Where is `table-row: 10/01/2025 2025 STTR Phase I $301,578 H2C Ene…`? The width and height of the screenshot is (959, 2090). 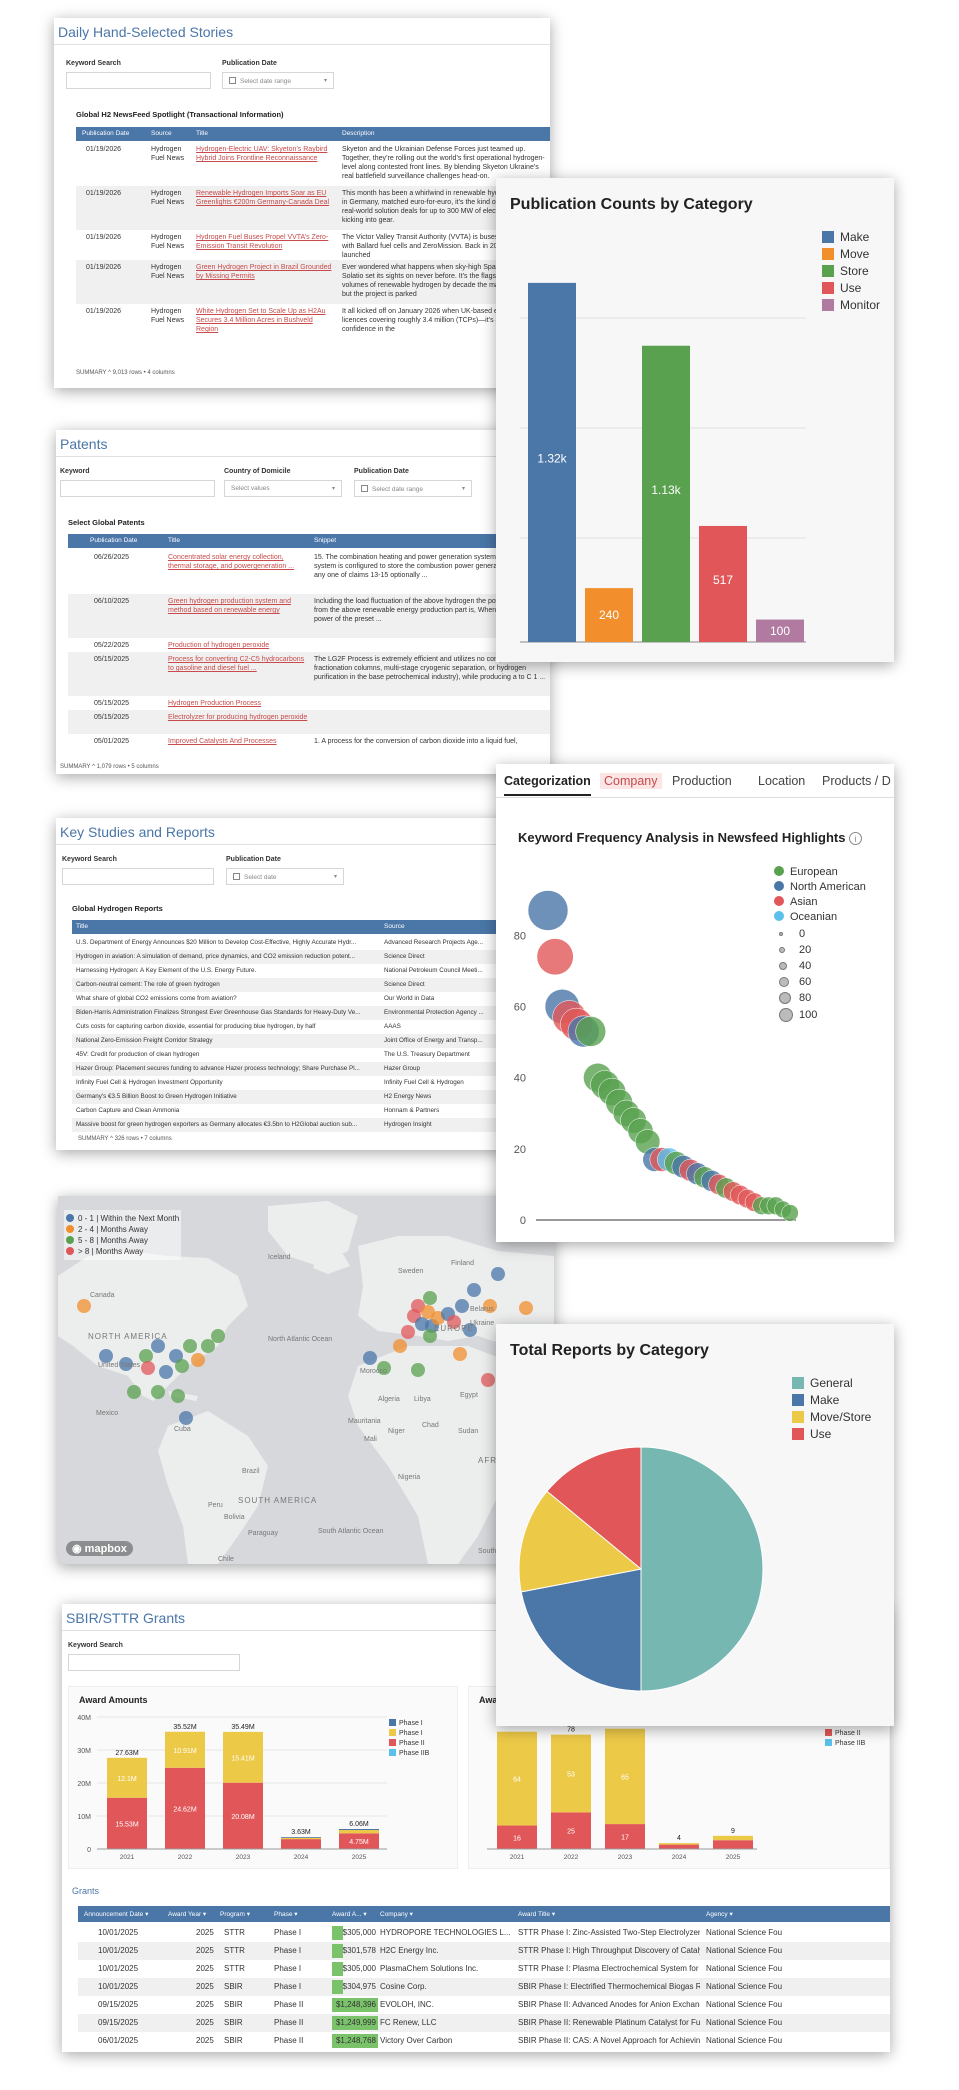
table-row: 10/01/2025 2025 STTR Phase I $301,578 H2C Ene… is located at coordinates (484, 1951).